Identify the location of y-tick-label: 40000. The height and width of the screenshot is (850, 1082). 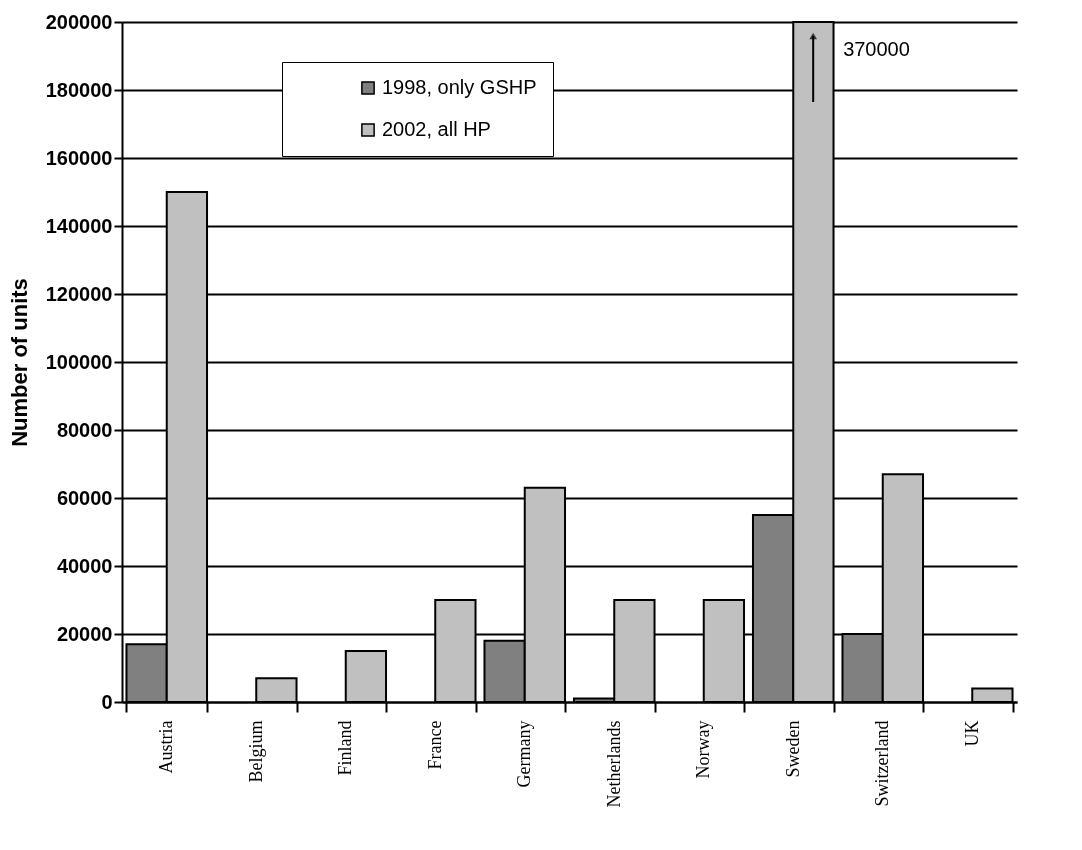
(84, 565).